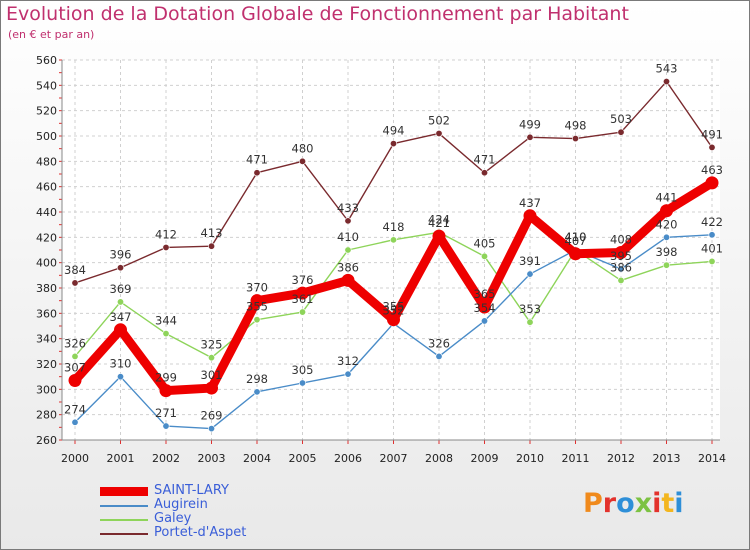  What do you see at coordinates (485, 458) in the screenshot?
I see `x-tick-label: 2009` at bounding box center [485, 458].